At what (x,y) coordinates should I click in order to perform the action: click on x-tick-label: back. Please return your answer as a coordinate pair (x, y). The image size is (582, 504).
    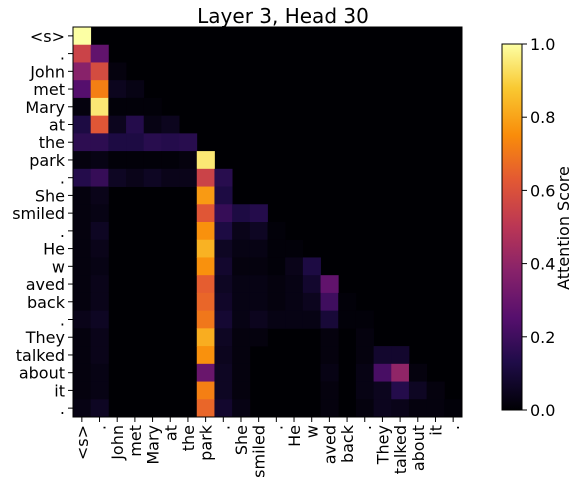
    Looking at the image, I should click on (347, 443).